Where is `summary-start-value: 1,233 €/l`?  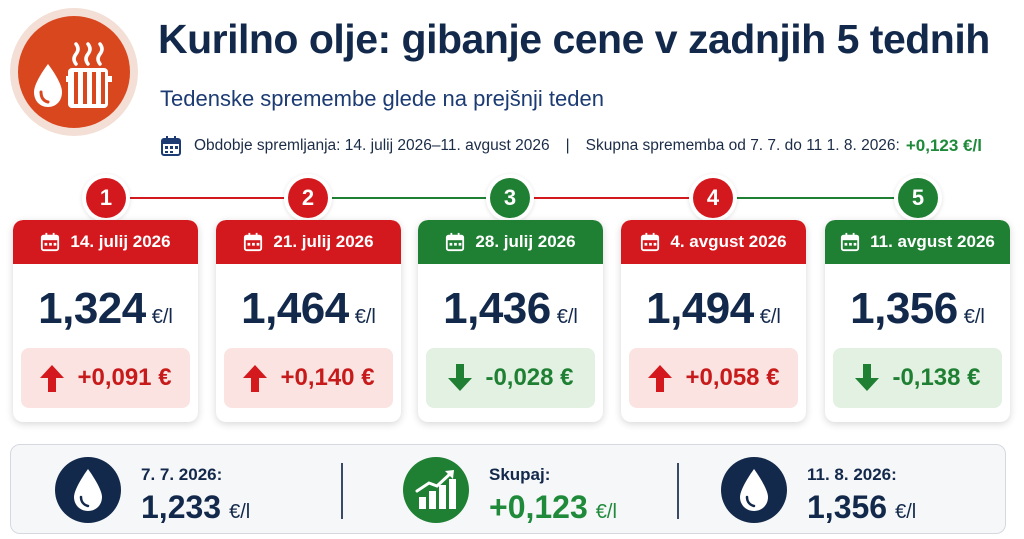 summary-start-value: 1,233 €/l is located at coordinates (195, 507).